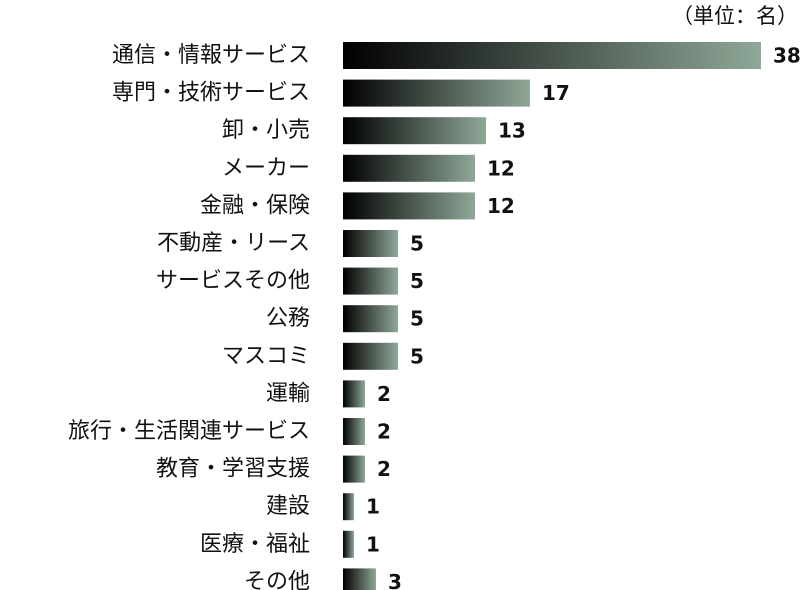 The width and height of the screenshot is (800, 590). Describe the element at coordinates (288, 318) in the screenshot. I see `category-label: 公務` at that location.